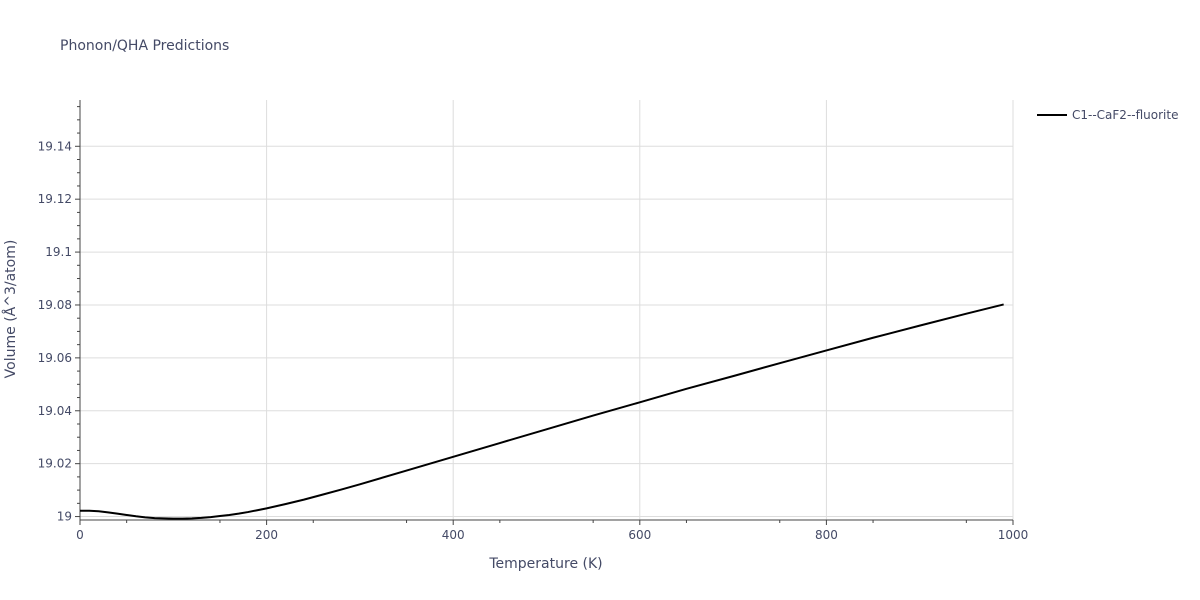 The width and height of the screenshot is (1200, 600). What do you see at coordinates (453, 535) in the screenshot?
I see `x-tick-label-400: 400` at bounding box center [453, 535].